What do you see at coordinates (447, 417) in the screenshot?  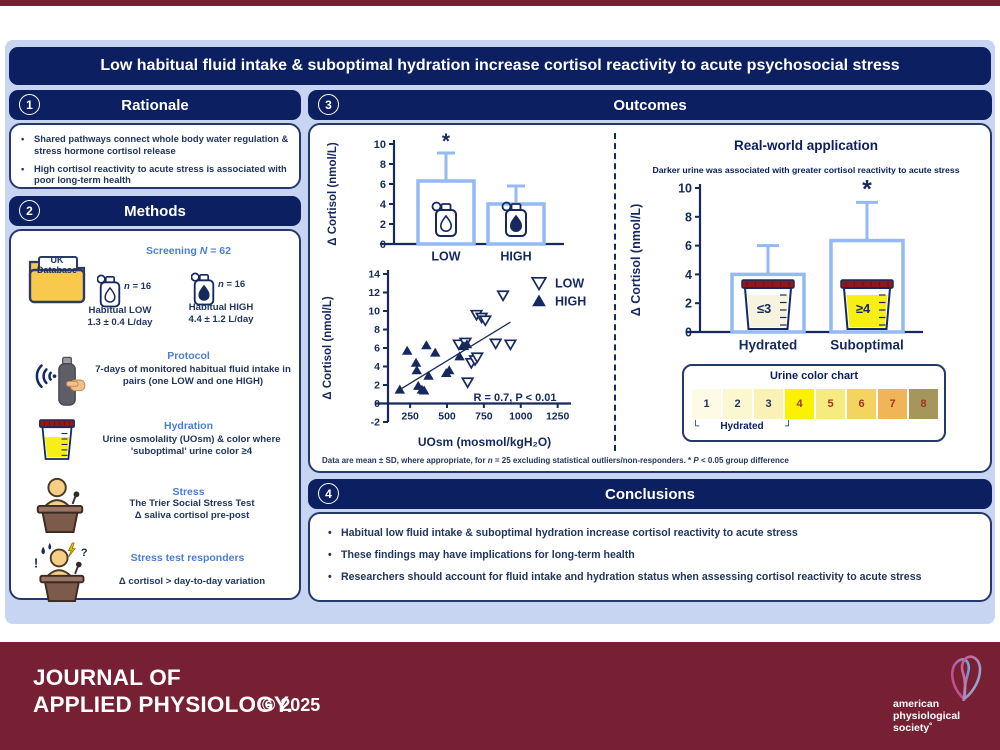 I see `svg-text: 500` at bounding box center [447, 417].